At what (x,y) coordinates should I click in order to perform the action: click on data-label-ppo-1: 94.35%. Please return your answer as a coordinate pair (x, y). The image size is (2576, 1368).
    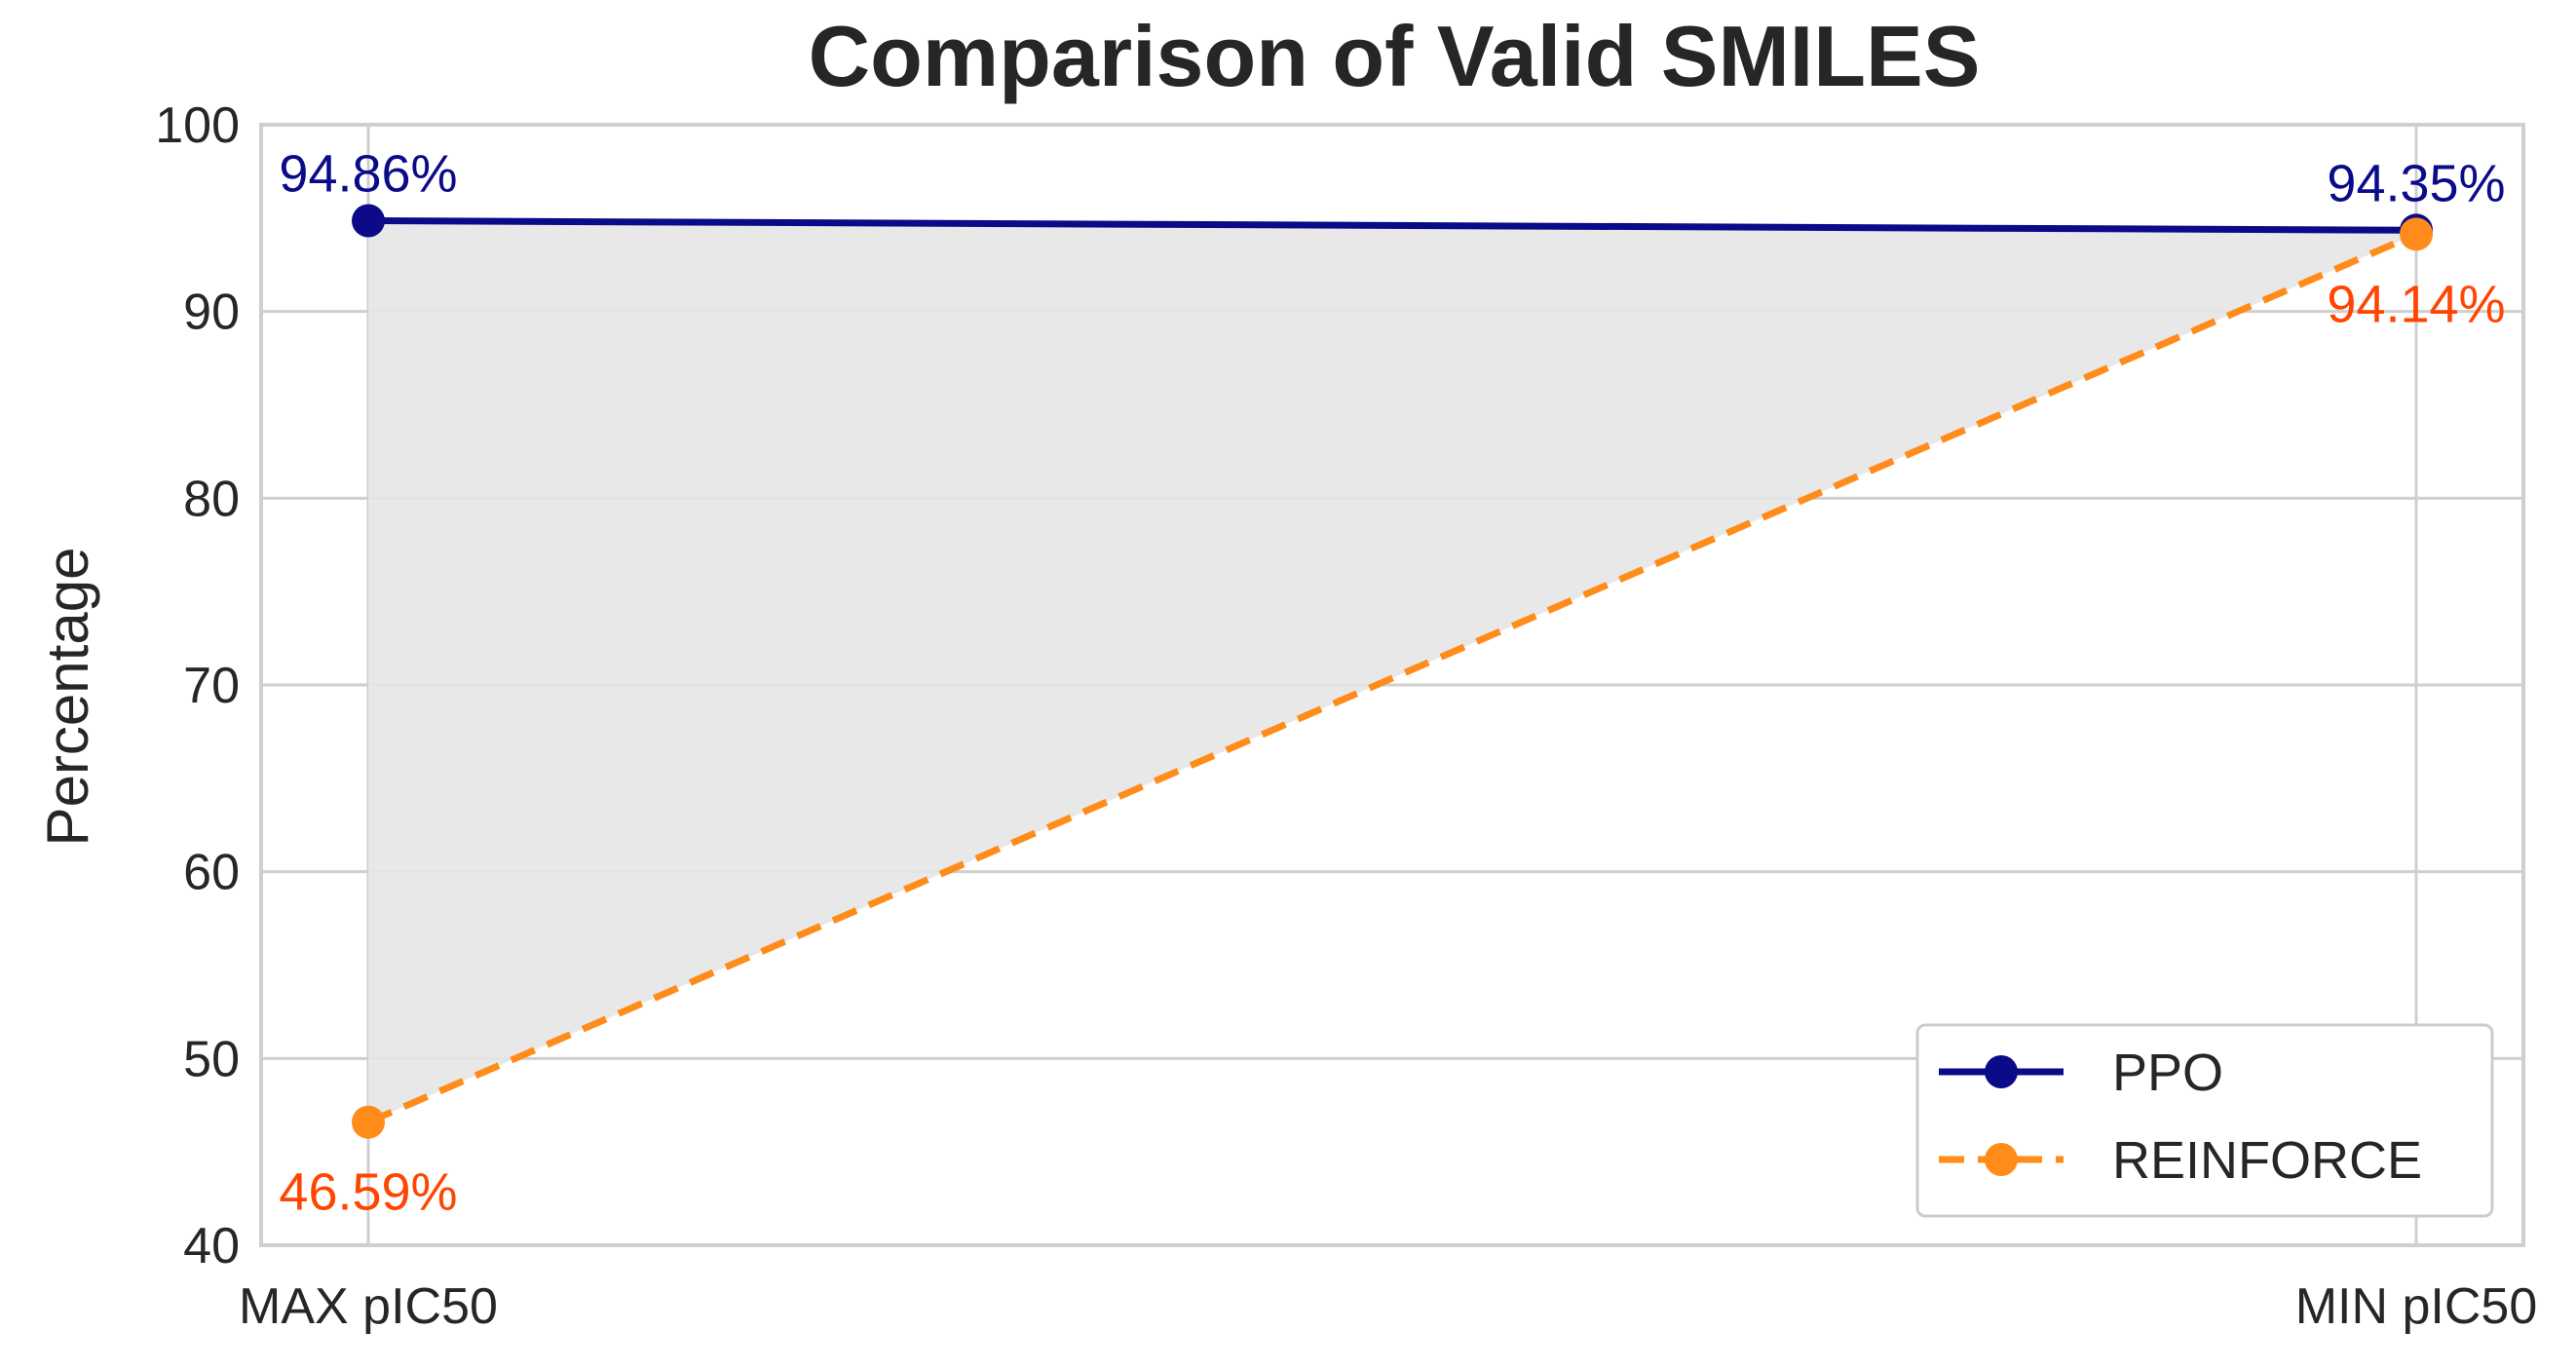
    Looking at the image, I should click on (2416, 183).